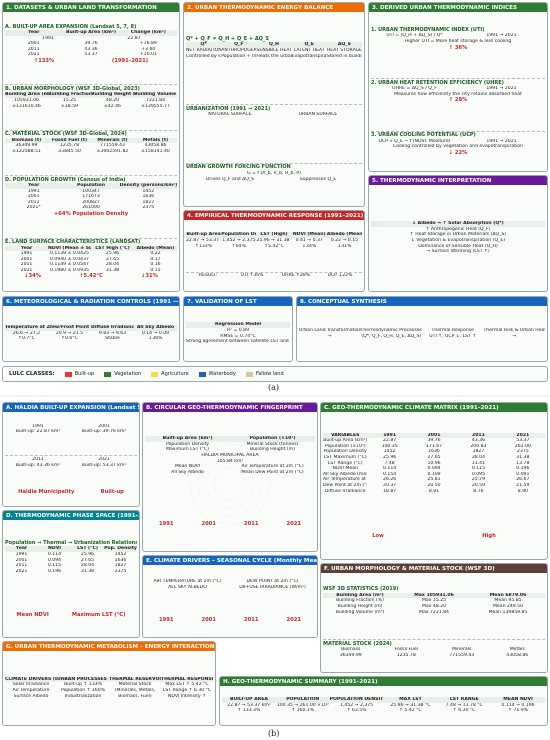 The image size is (550, 740). What do you see at coordinates (357, 705) in the screenshot?
I see `cell: 1,452 → 2,375` at bounding box center [357, 705].